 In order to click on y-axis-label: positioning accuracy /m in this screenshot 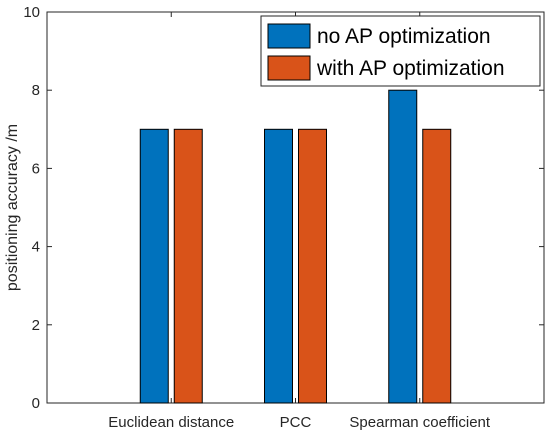, I will do `click(12, 207)`.